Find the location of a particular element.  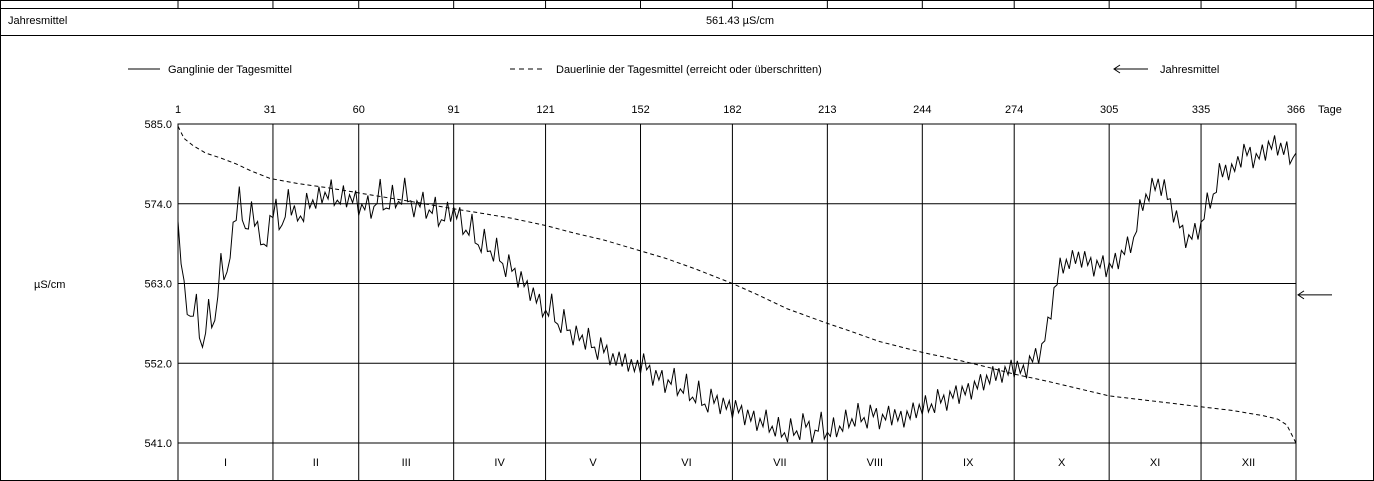

header-label: Jahresmittel is located at coordinates (37, 21).